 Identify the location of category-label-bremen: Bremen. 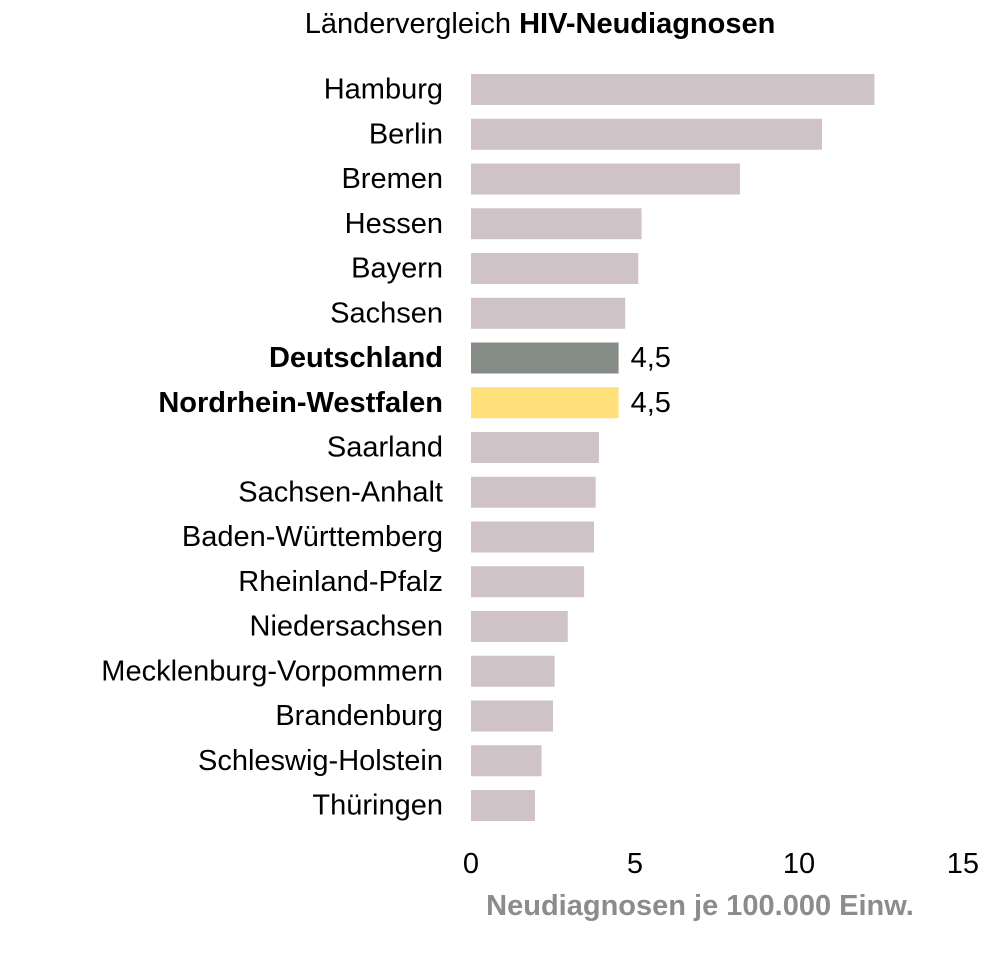
(392, 179).